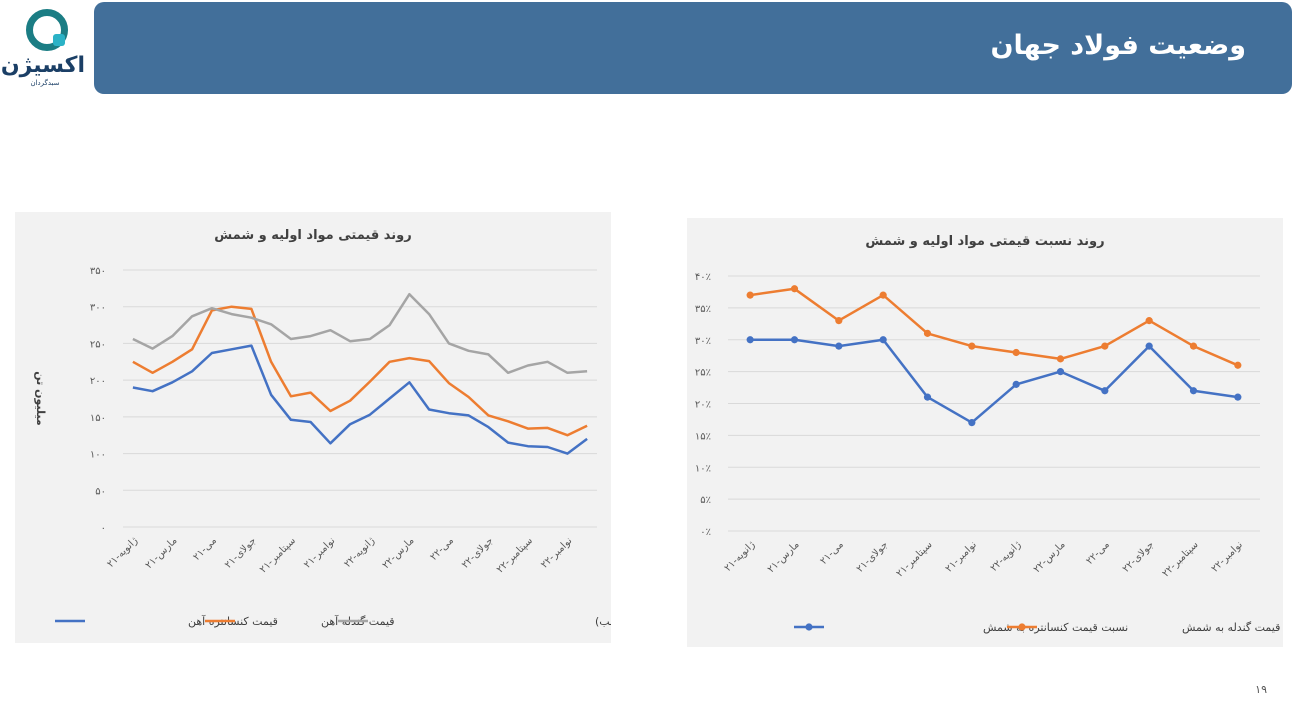 The image size is (1299, 721). I want to click on y-tick-label: ۱۰۰, so click(98, 455).